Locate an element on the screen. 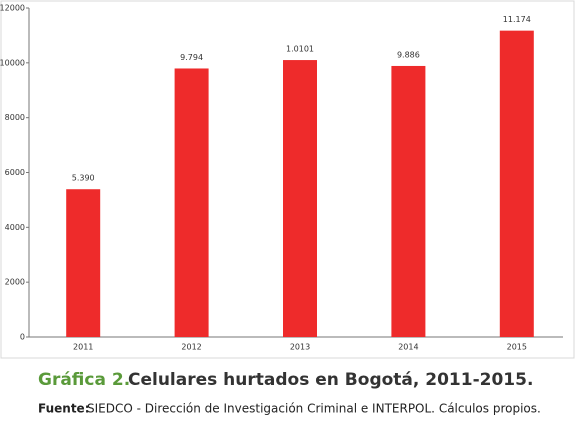 The width and height of the screenshot is (580, 426). x-tick-label: 2011 is located at coordinates (83, 347).